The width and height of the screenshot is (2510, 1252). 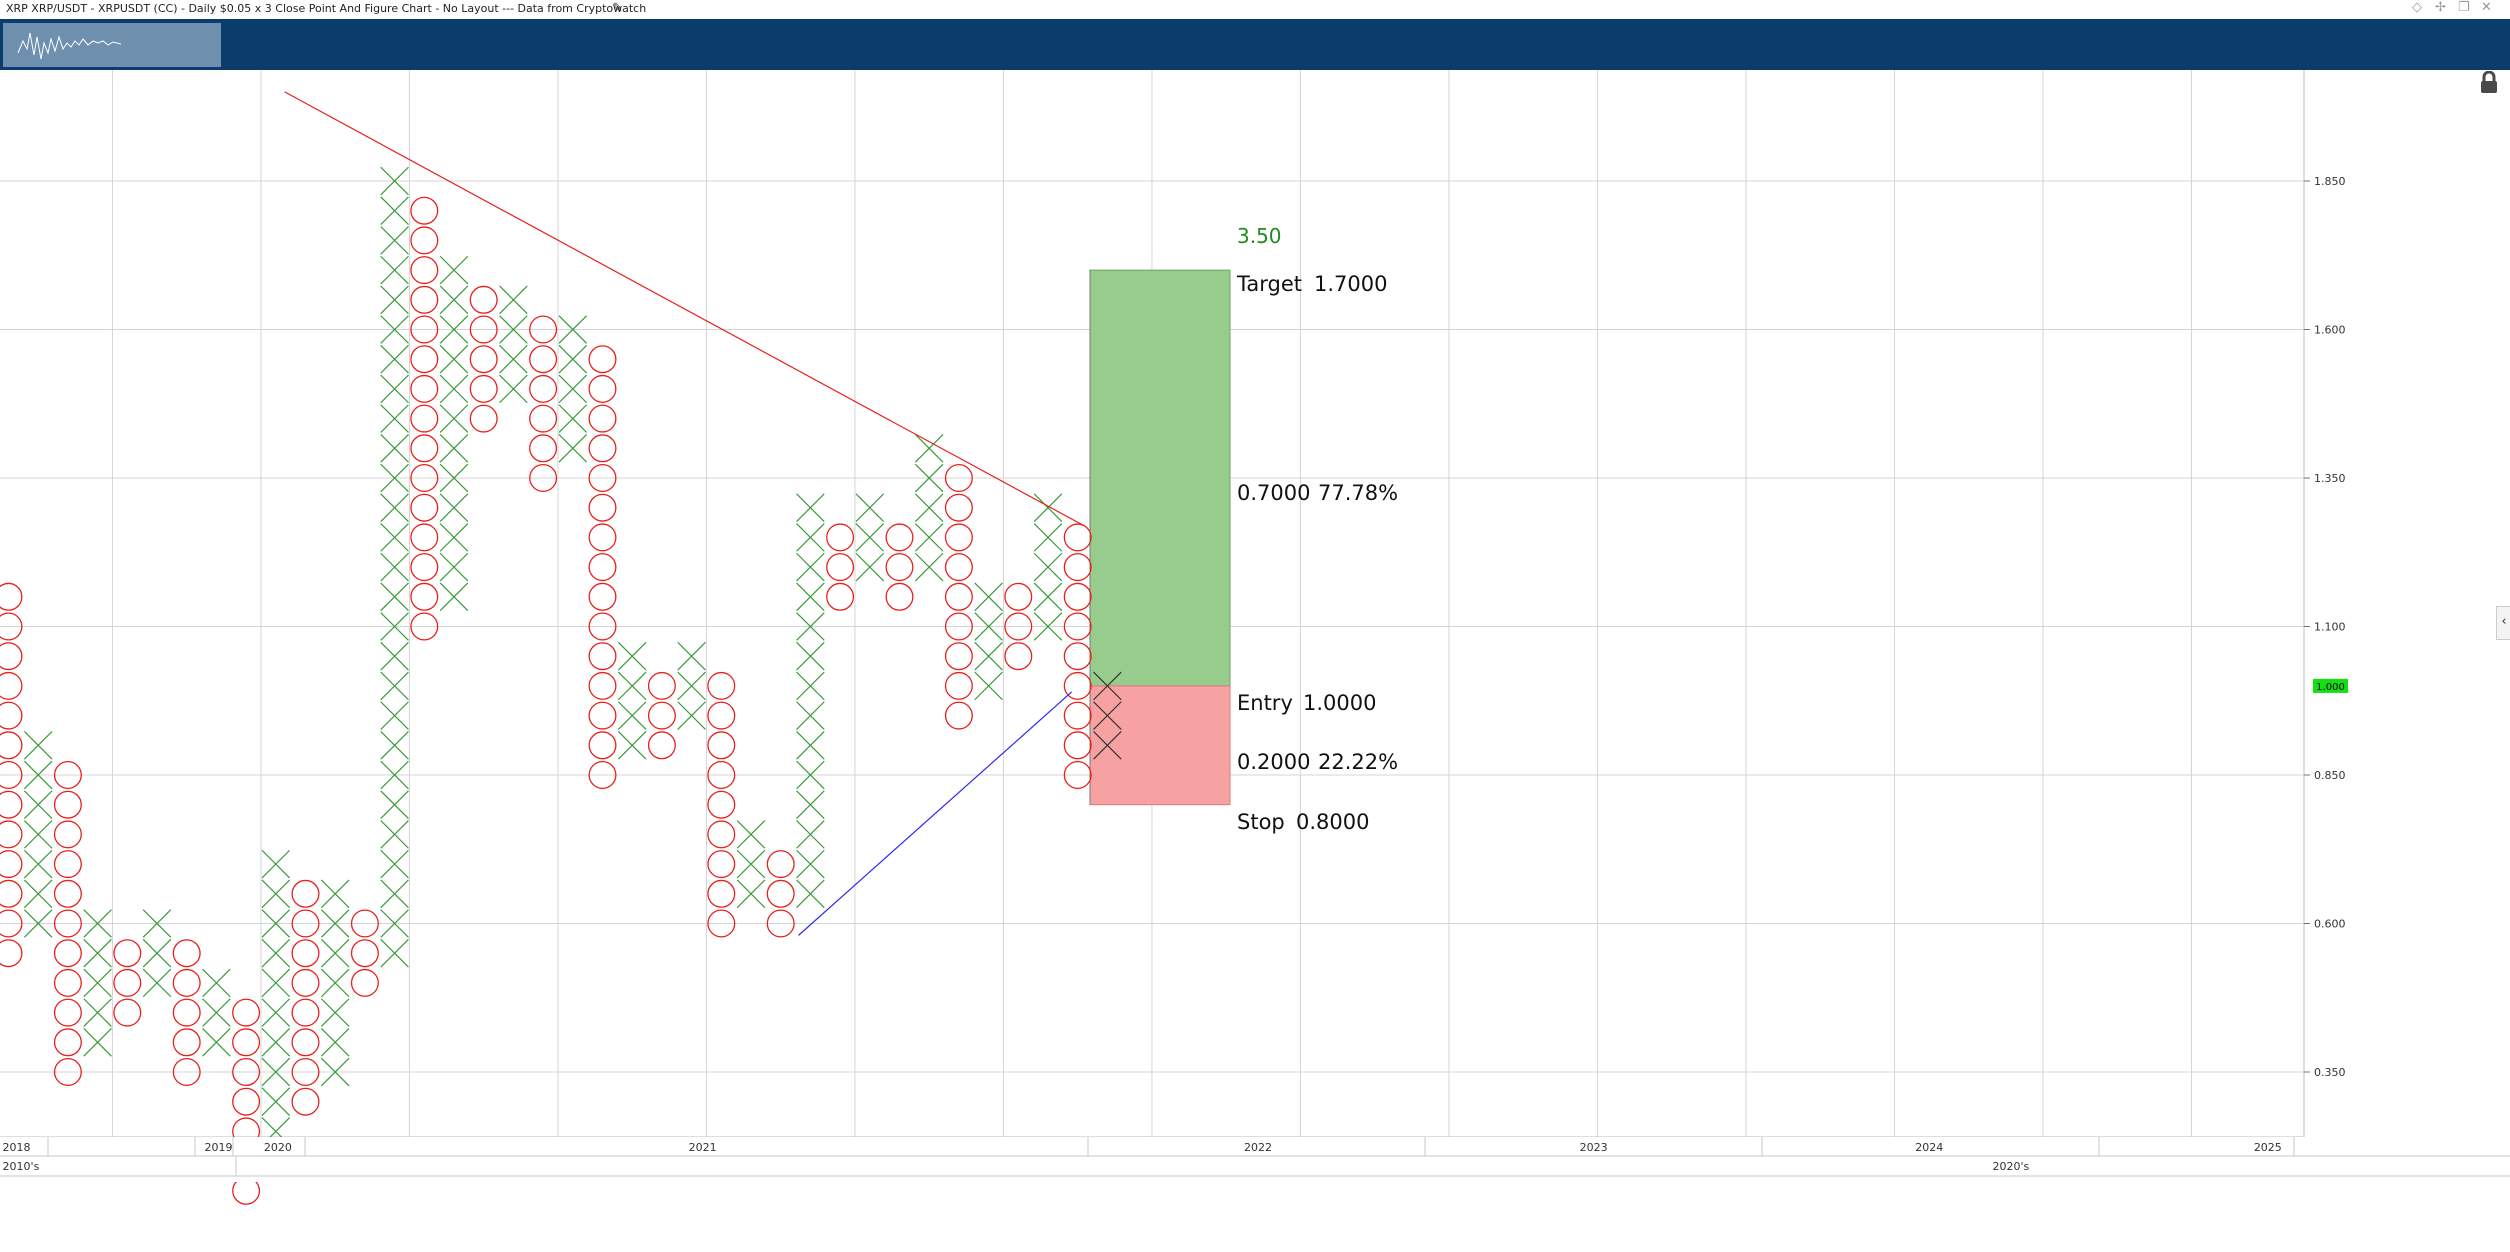 What do you see at coordinates (2503, 623) in the screenshot?
I see `chevron-left-icon: ‹` at bounding box center [2503, 623].